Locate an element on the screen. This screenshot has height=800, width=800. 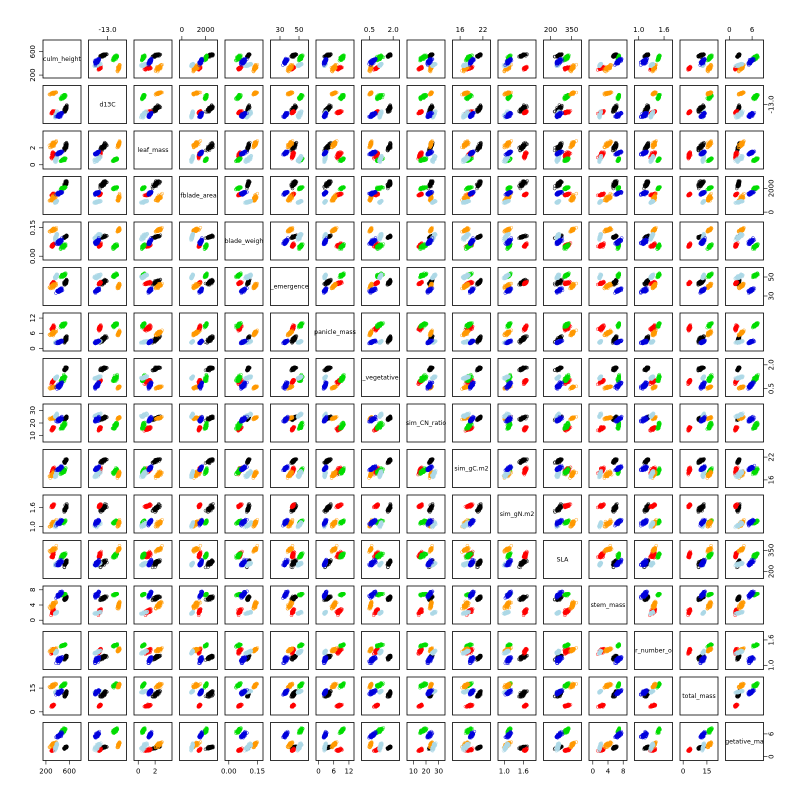
panel-culm_height-vs-culm_height: culm_height is located at coordinates (62, 59).